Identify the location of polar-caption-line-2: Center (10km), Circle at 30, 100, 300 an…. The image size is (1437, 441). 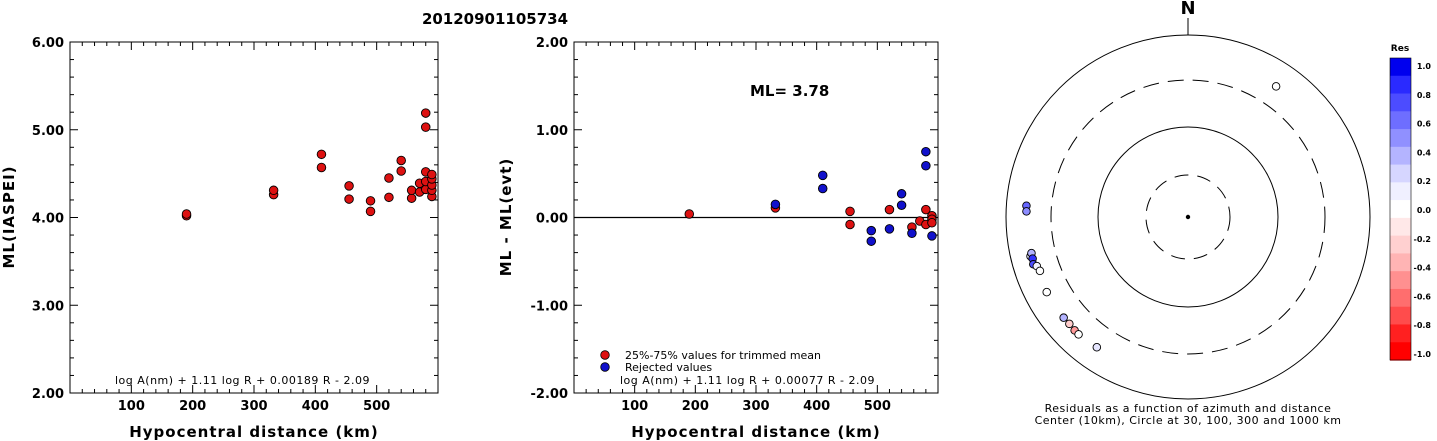
(1188, 420).